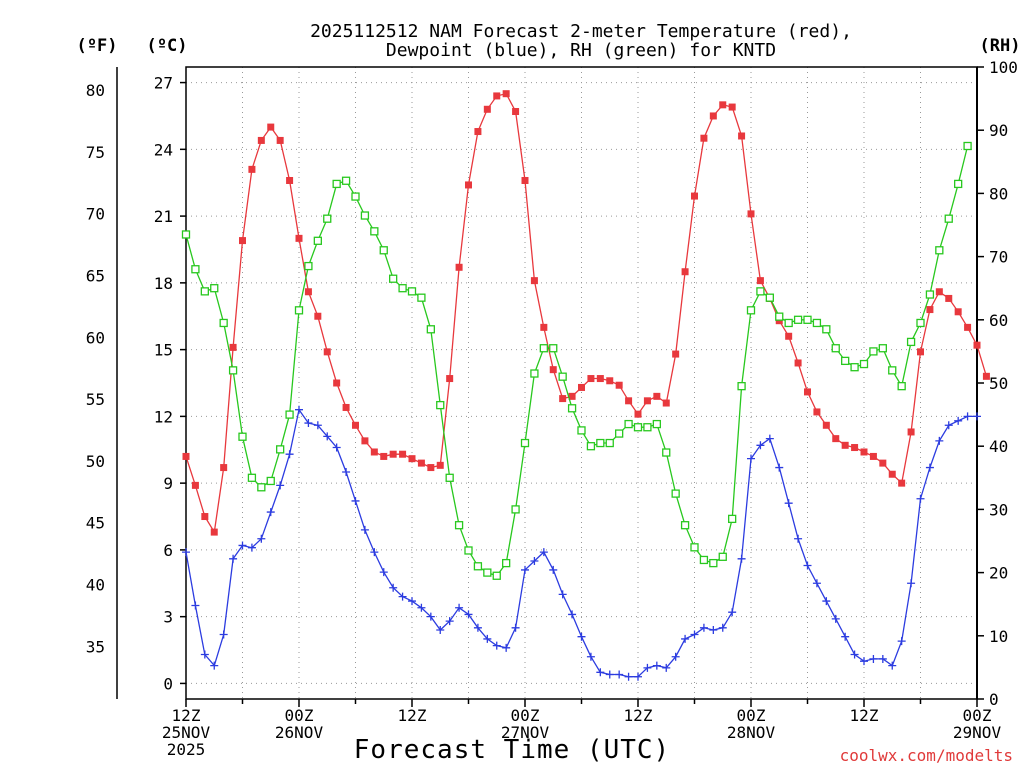 This screenshot has width=1024, height=768. What do you see at coordinates (998, 509) in the screenshot?
I see `rh-tick-label: 30` at bounding box center [998, 509].